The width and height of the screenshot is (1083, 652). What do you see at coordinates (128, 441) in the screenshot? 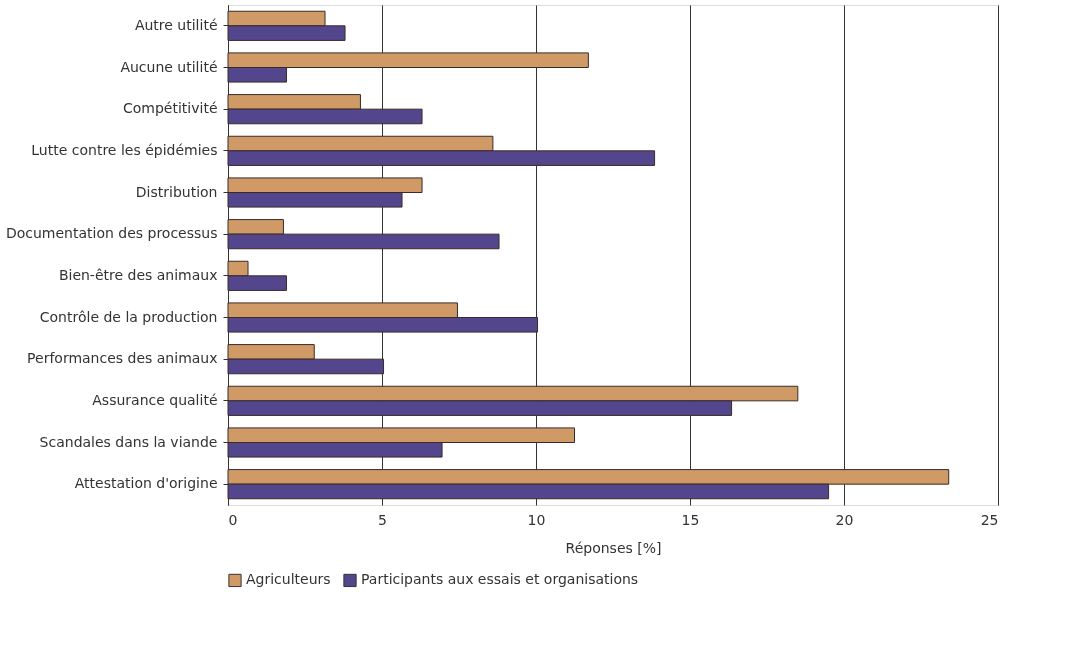
I see `y-tick-label: Scandales dans la viande` at bounding box center [128, 441].